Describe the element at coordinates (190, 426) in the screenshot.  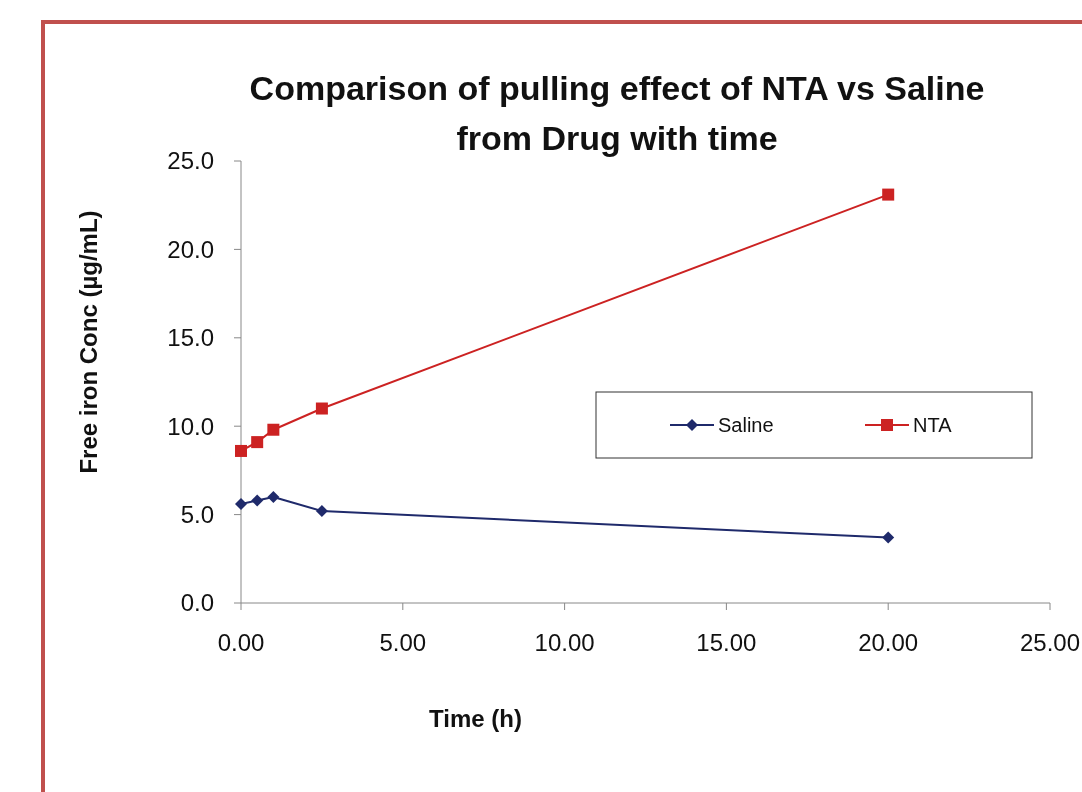
I see `y-tick-label: 10.0` at that location.